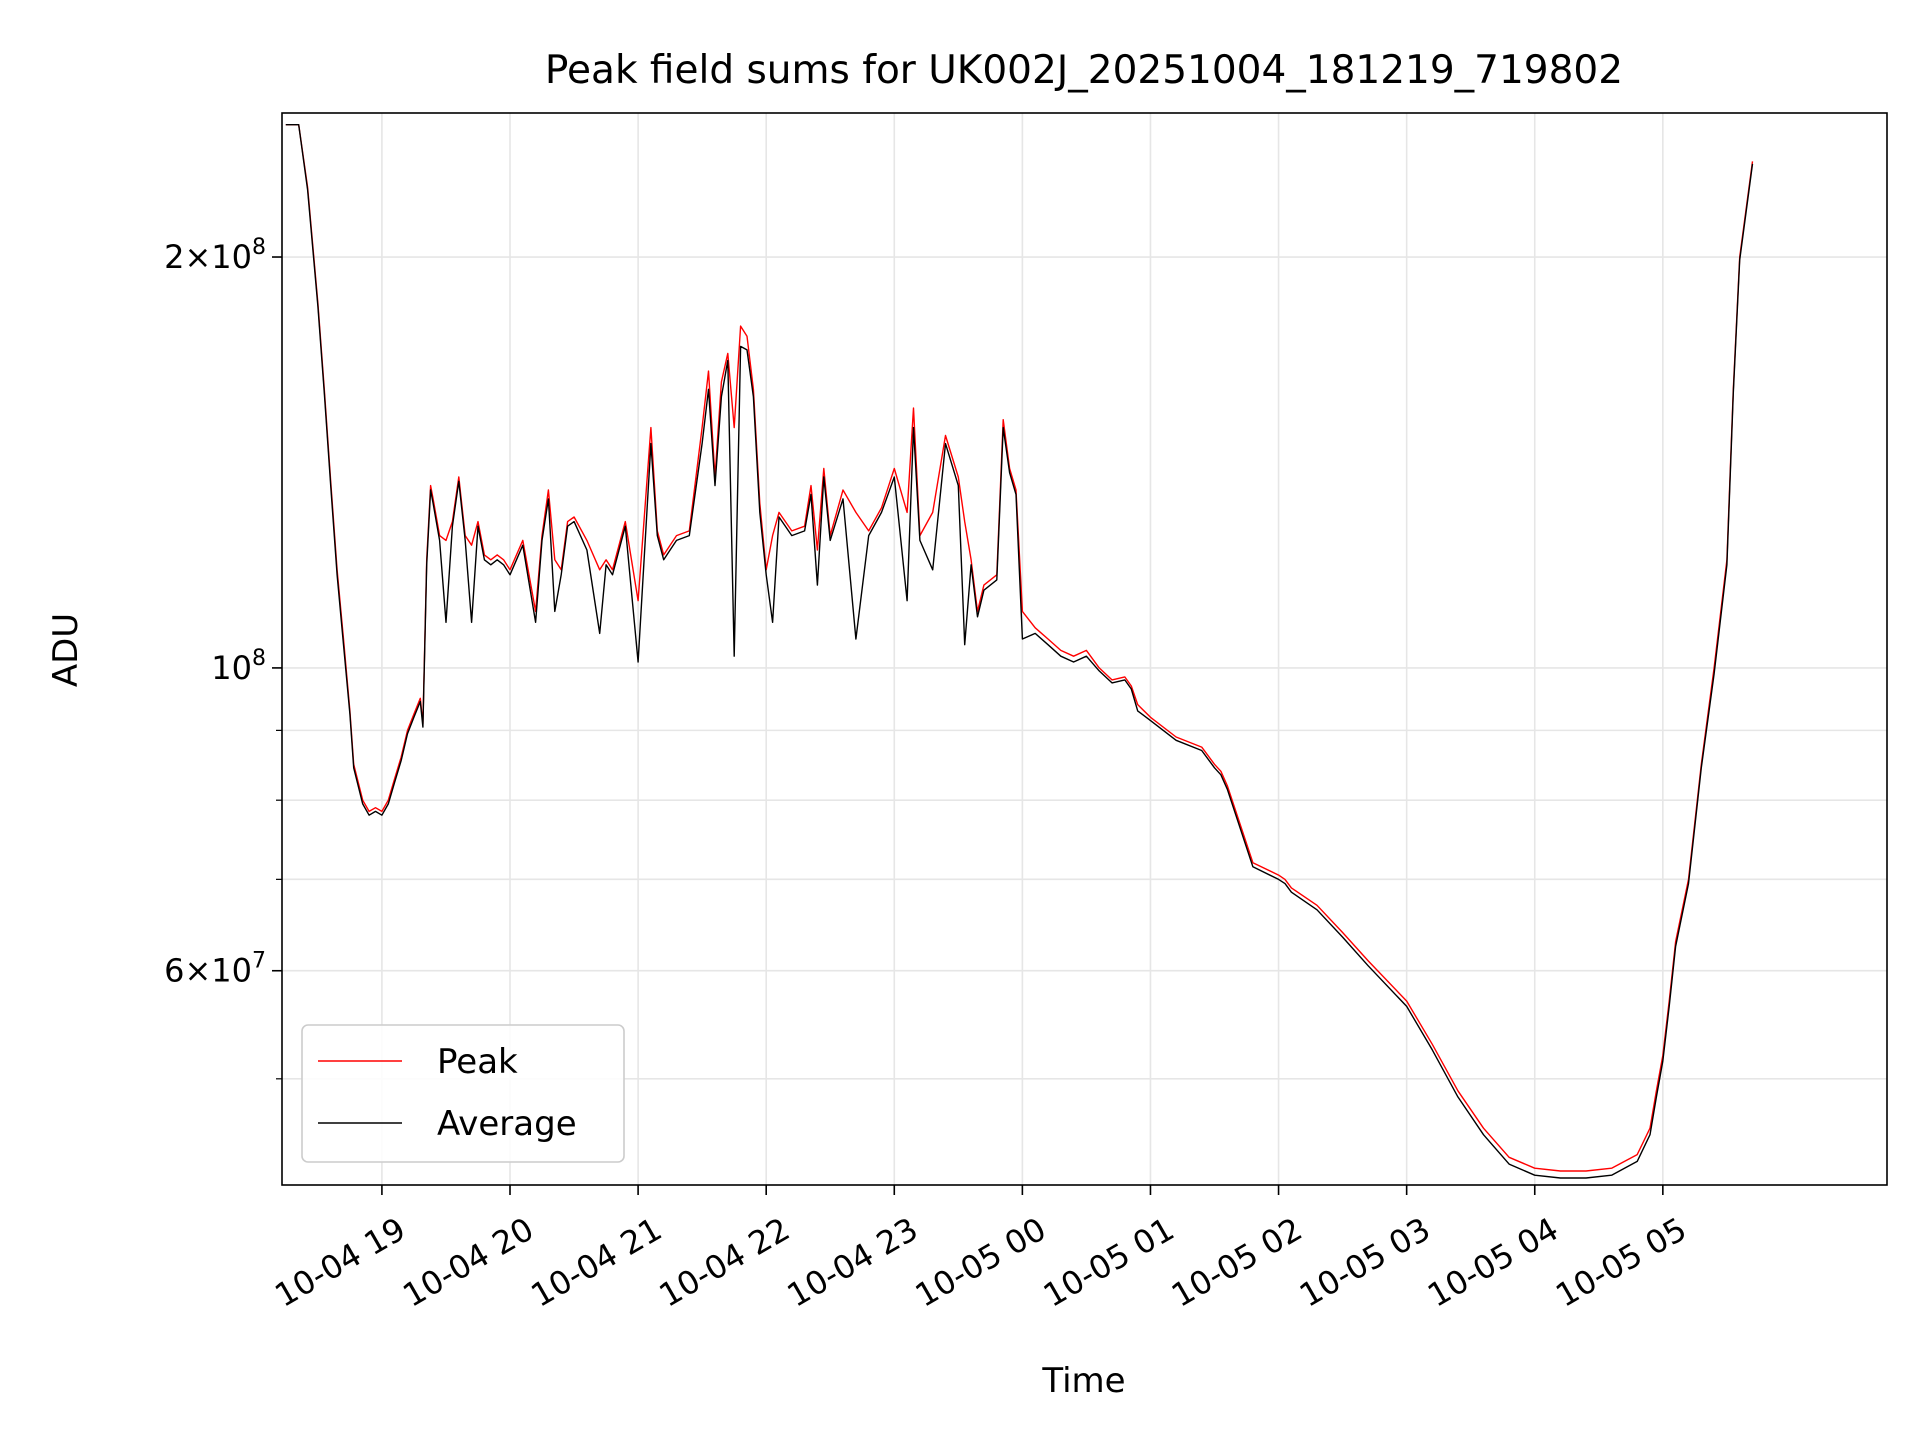 The image size is (1920, 1440). I want to click on legend: Peak Average, so click(463, 1093).